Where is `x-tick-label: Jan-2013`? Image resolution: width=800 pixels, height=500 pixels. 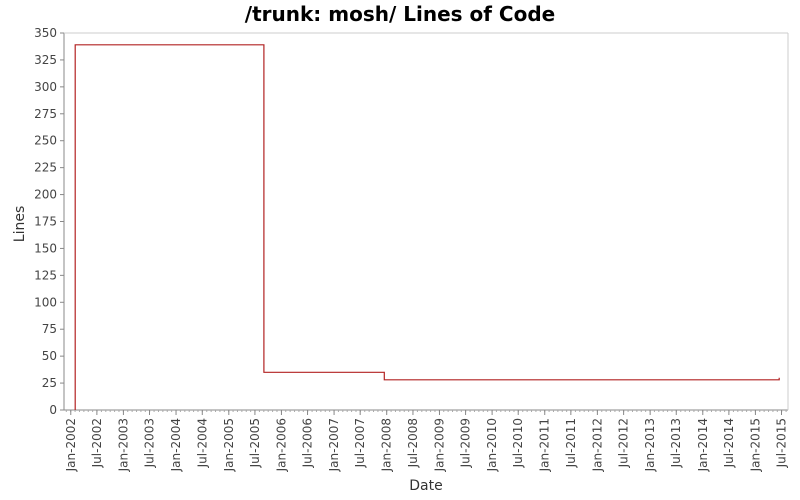
x-tick-label: Jan-2013 is located at coordinates (650, 445).